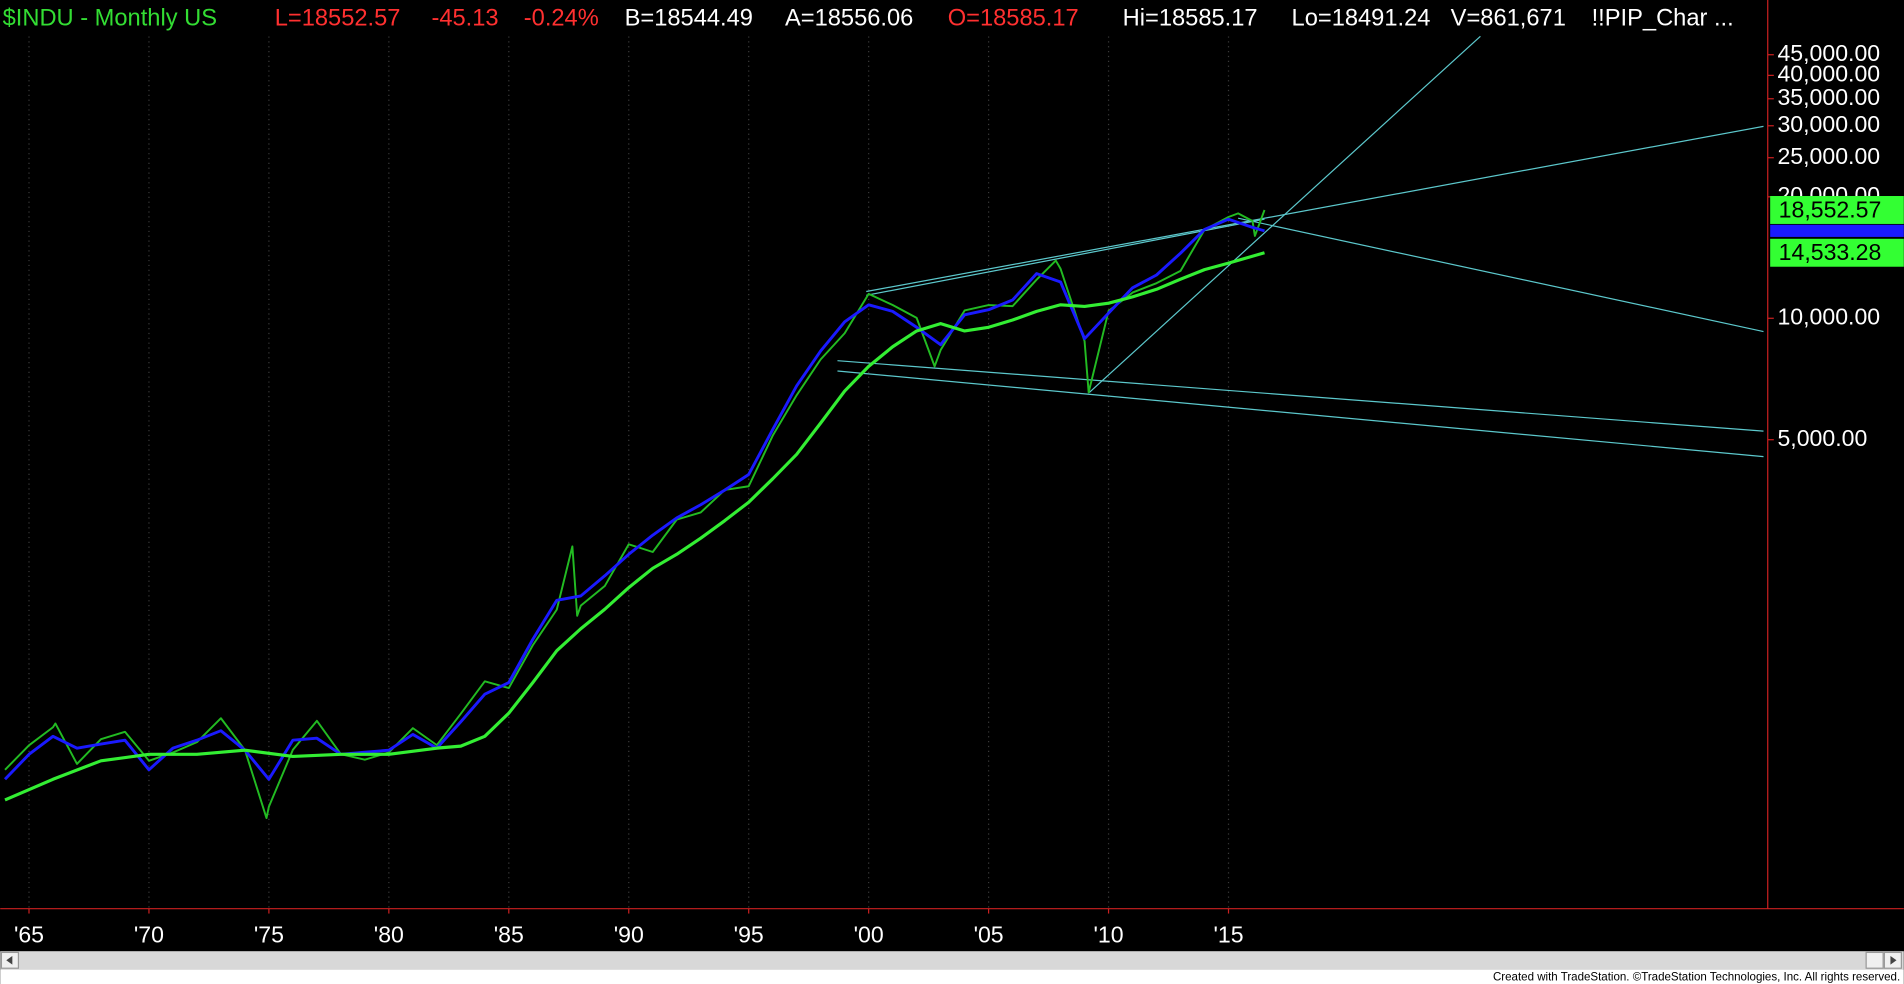  I want to click on x-tick-label: '80, so click(389, 935).